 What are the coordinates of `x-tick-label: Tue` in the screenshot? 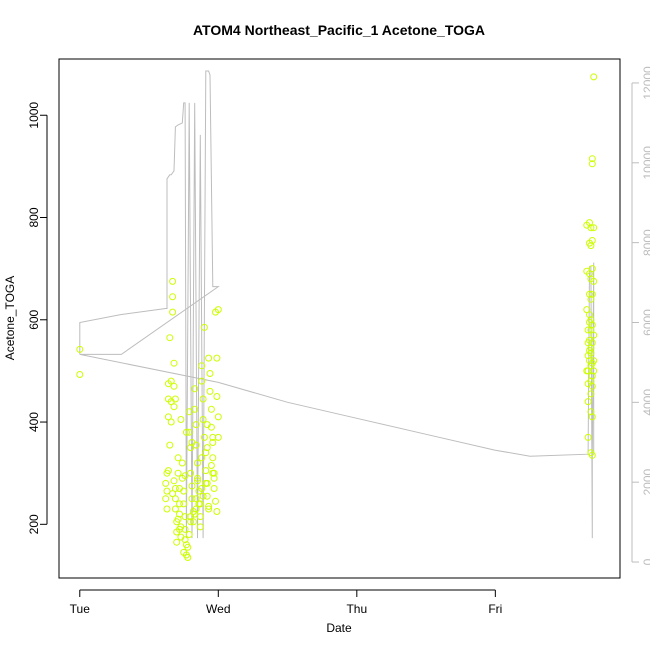 It's located at (80, 609).